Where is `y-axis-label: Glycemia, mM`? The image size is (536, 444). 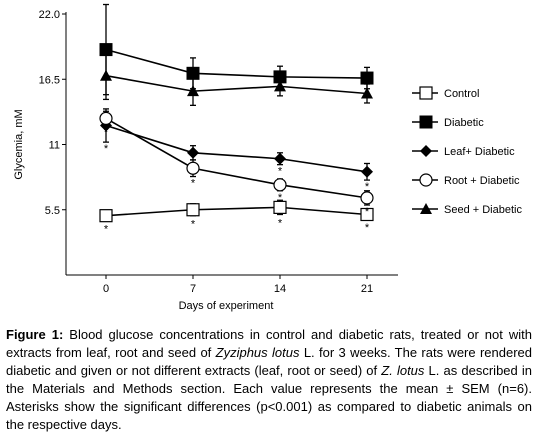 y-axis-label: Glycemia, mM is located at coordinates (19, 144).